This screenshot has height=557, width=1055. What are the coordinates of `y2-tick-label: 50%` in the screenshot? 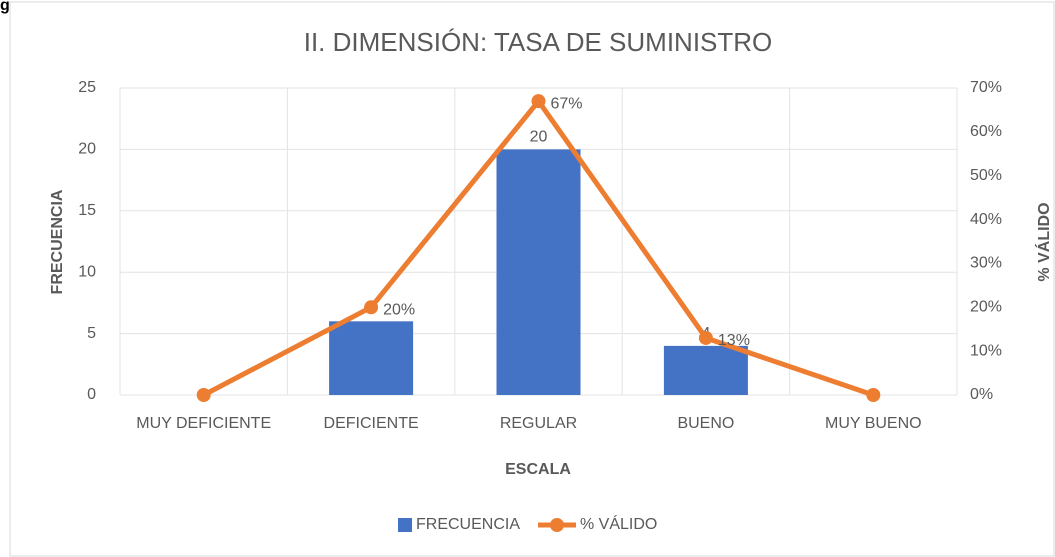 It's located at (986, 175).